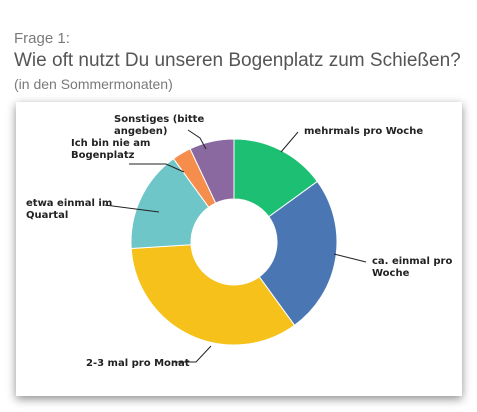 The width and height of the screenshot is (477, 412). What do you see at coordinates (69, 209) in the screenshot?
I see `slice-label-4: etwa einmal im Quartal` at bounding box center [69, 209].